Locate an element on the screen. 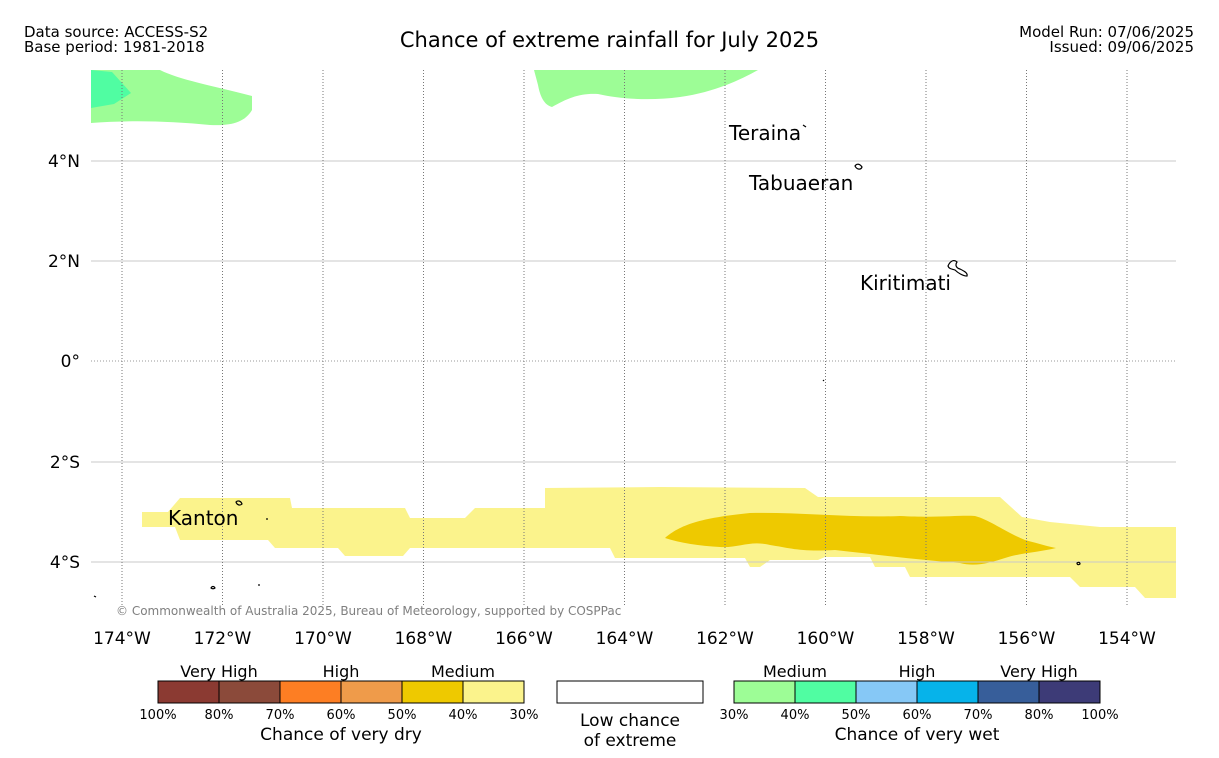 This screenshot has width=1219, height=758. legend-dry-title: Chance of very dry is located at coordinates (341, 735).